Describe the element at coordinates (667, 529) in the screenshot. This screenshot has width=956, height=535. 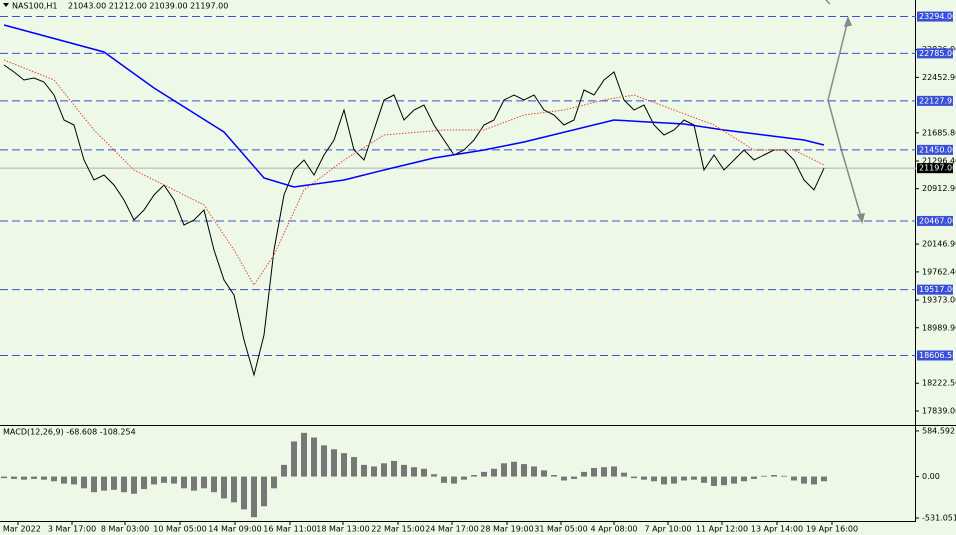
I see `x-tick-label: 7 Apr 10:00` at that location.